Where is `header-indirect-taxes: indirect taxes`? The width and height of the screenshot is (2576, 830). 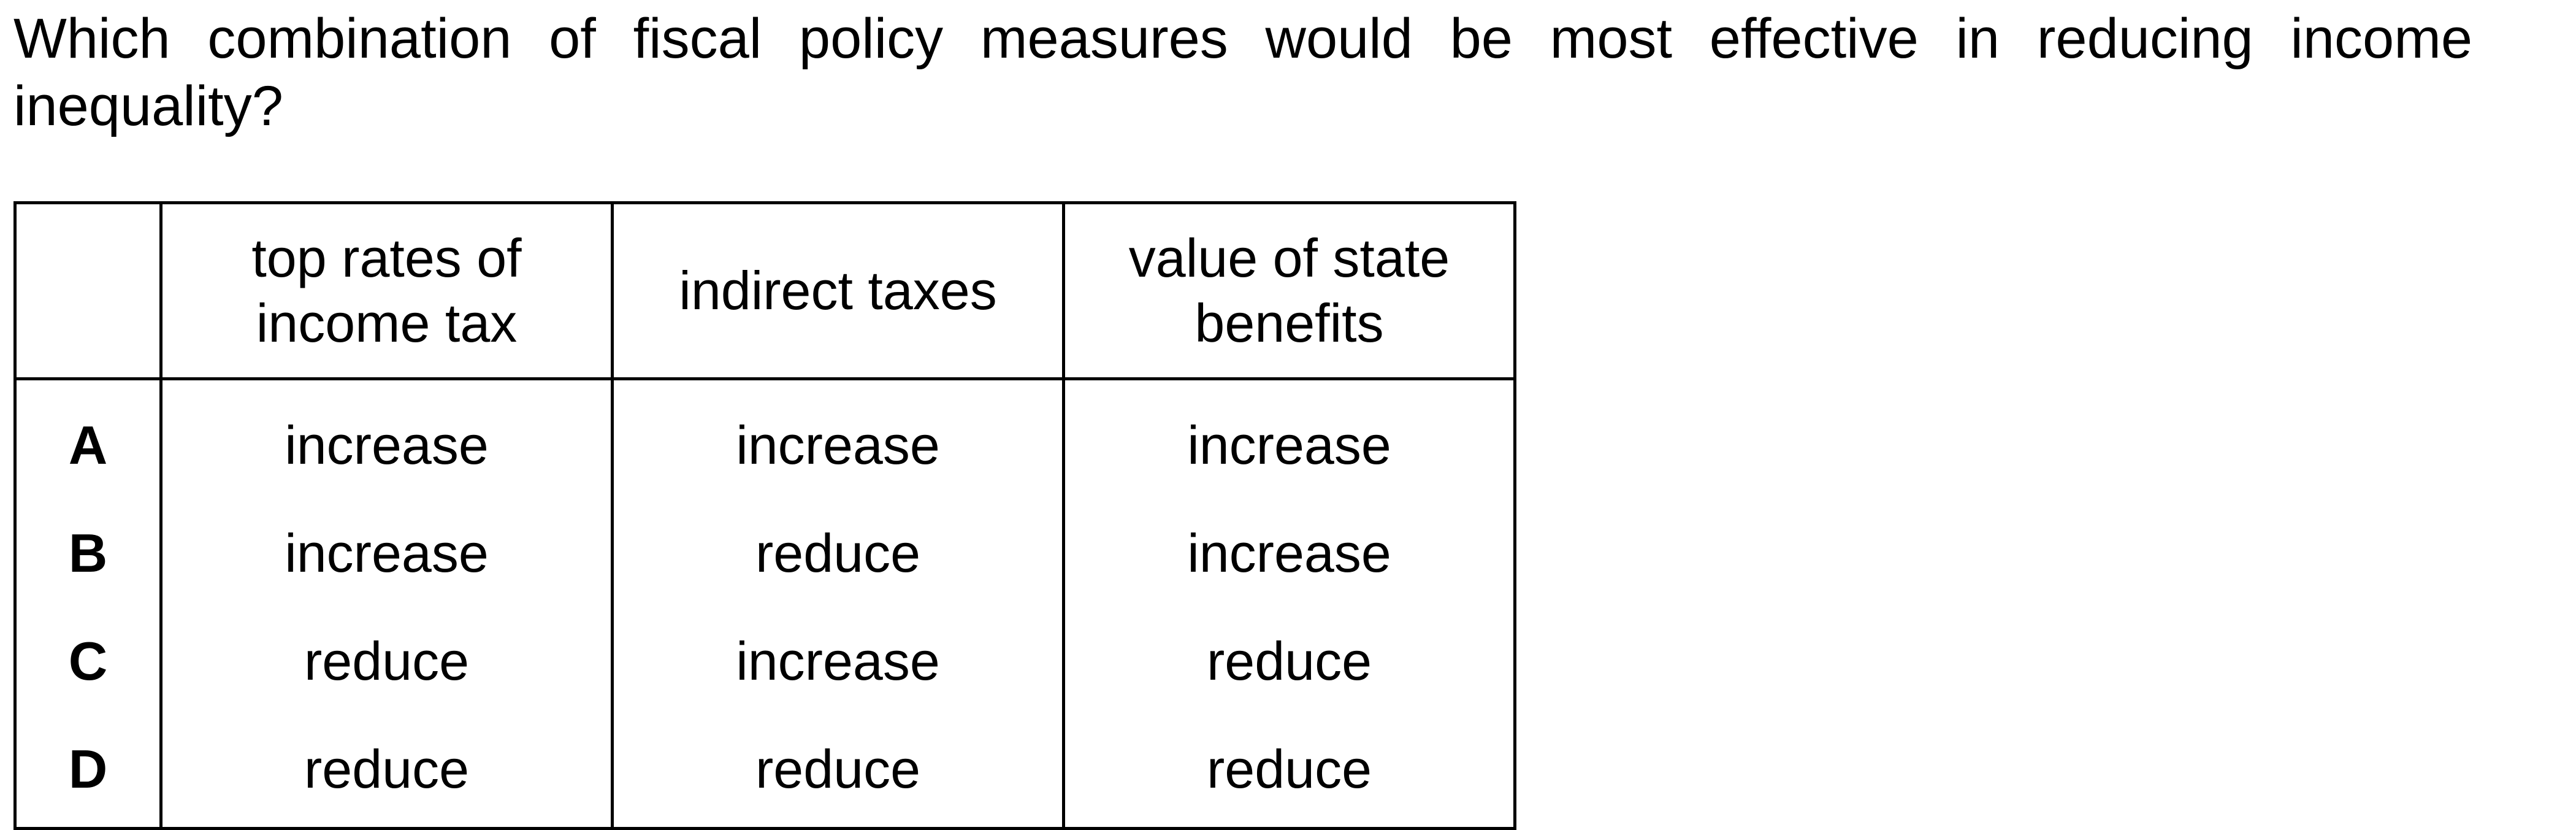
header-indirect-taxes: indirect taxes is located at coordinates (838, 291).